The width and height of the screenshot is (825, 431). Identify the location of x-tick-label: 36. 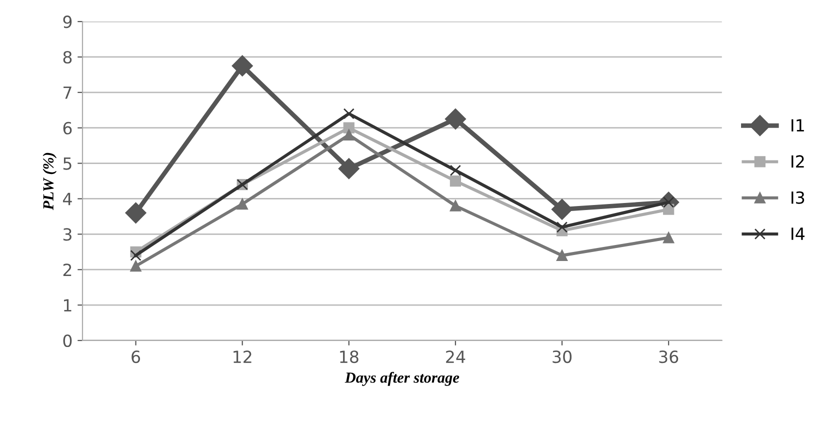
(668, 357).